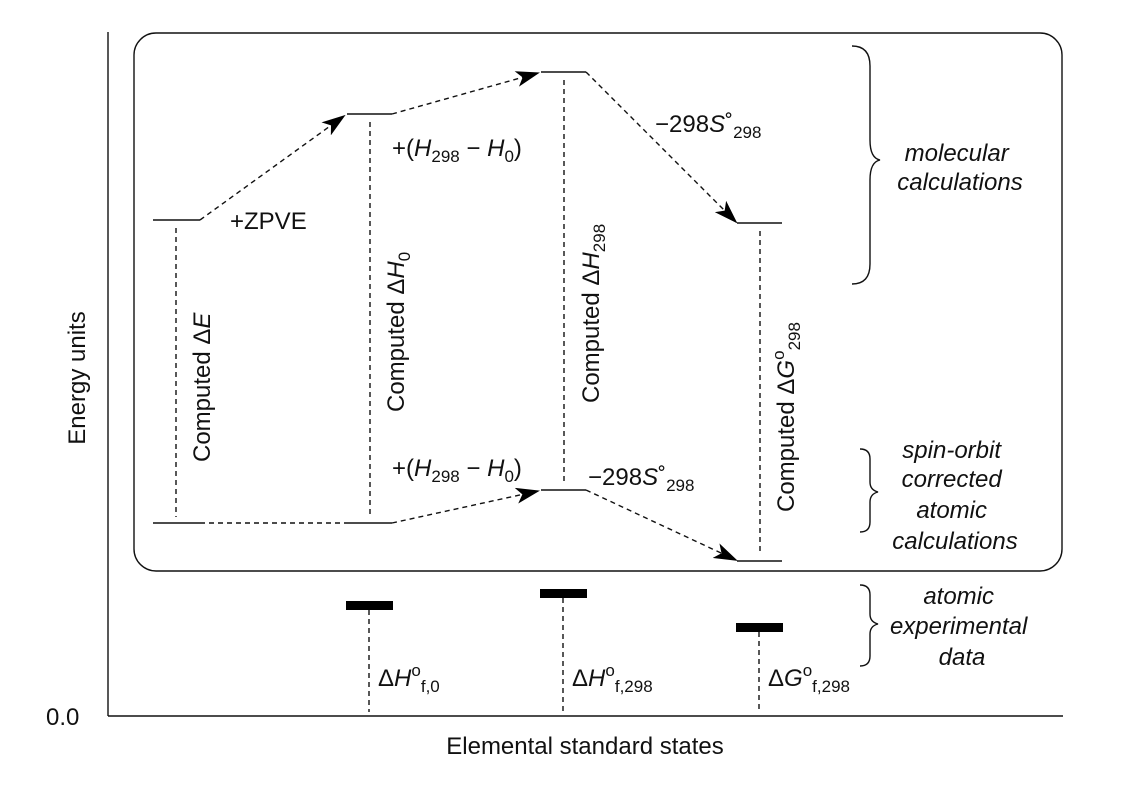  Describe the element at coordinates (62, 717) in the screenshot. I see `origin-label: 0.0` at that location.